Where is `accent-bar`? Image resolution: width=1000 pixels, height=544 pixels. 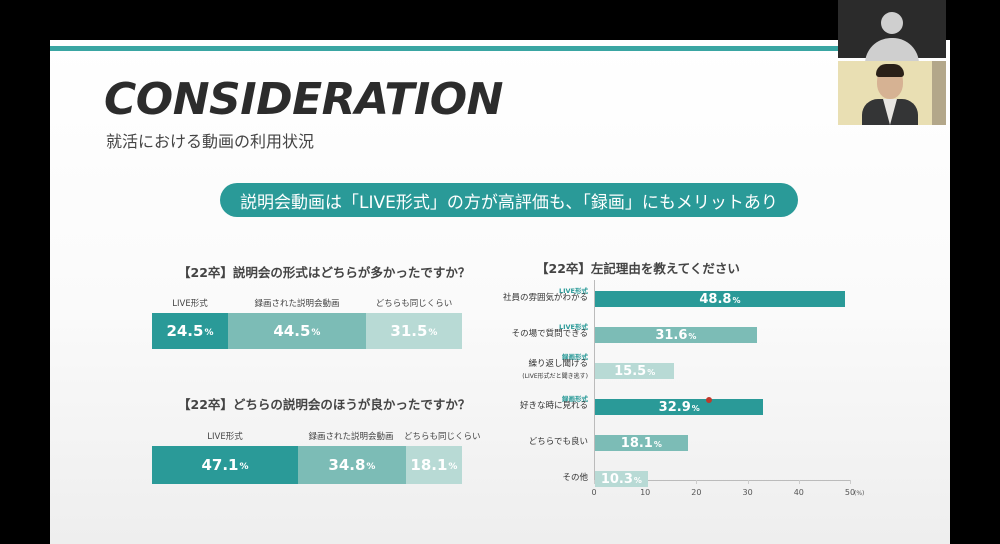 accent-bar is located at coordinates (445, 48).